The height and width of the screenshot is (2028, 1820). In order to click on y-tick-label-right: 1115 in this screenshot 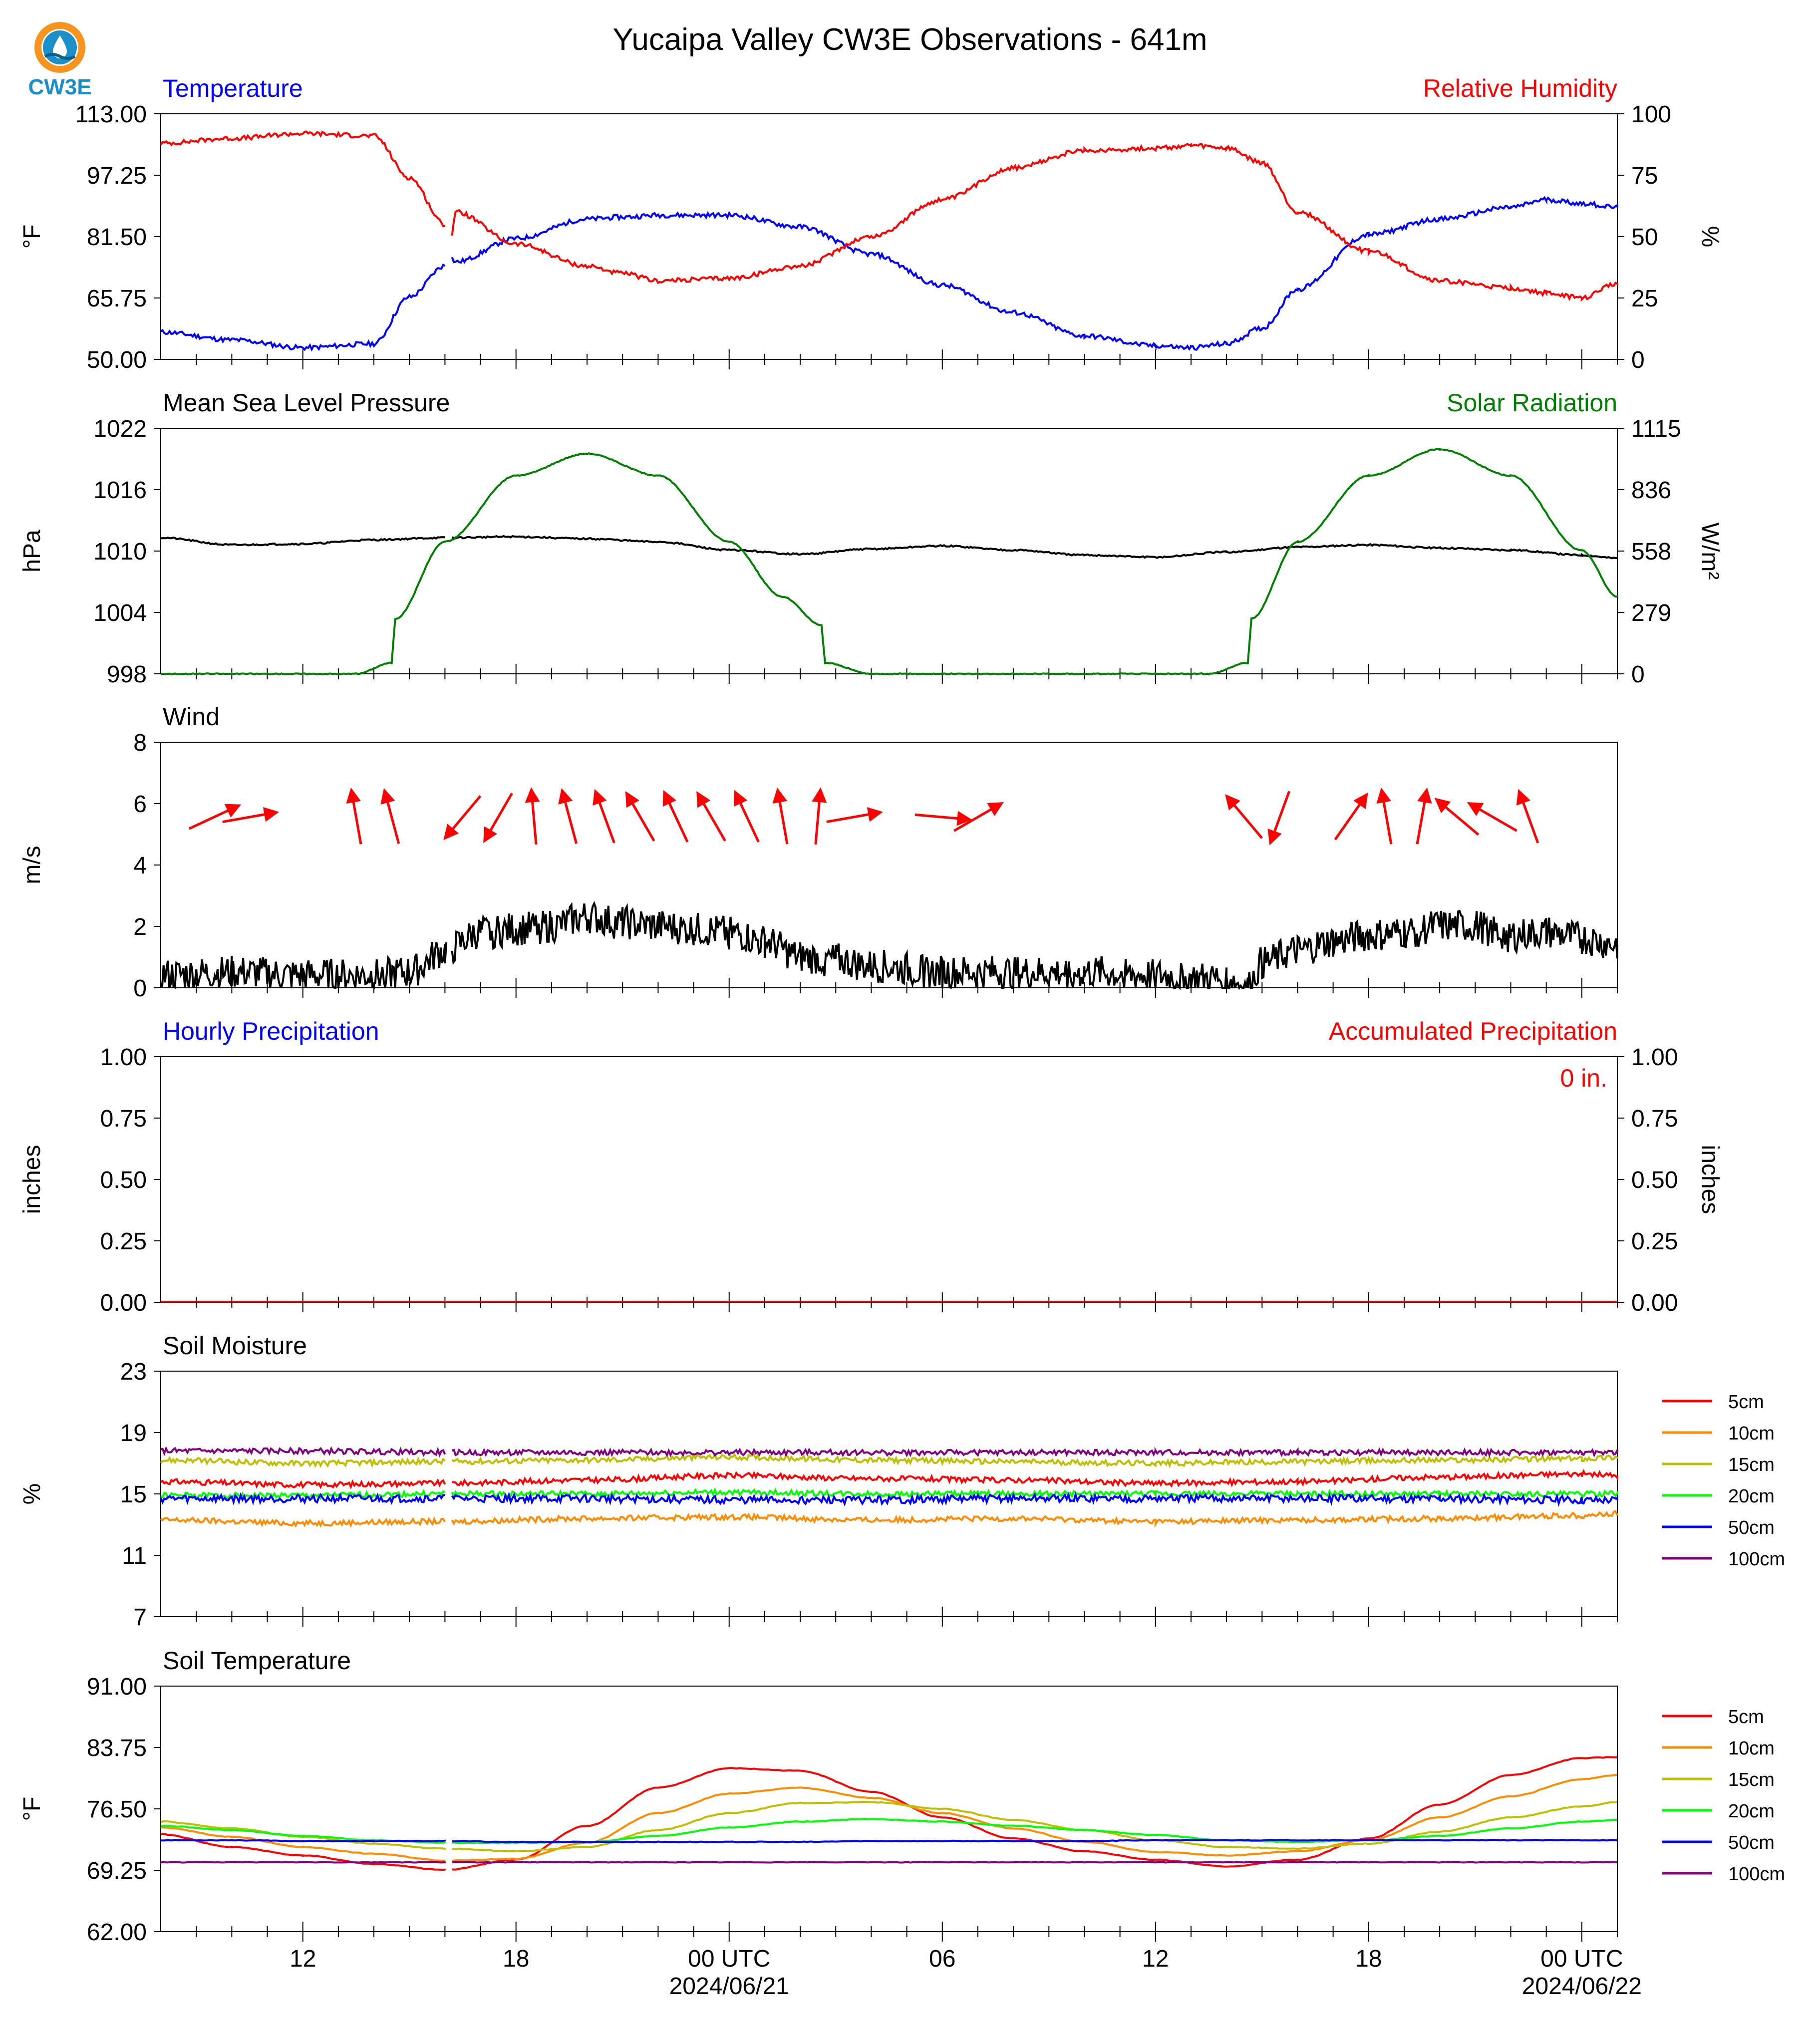, I will do `click(1656, 429)`.